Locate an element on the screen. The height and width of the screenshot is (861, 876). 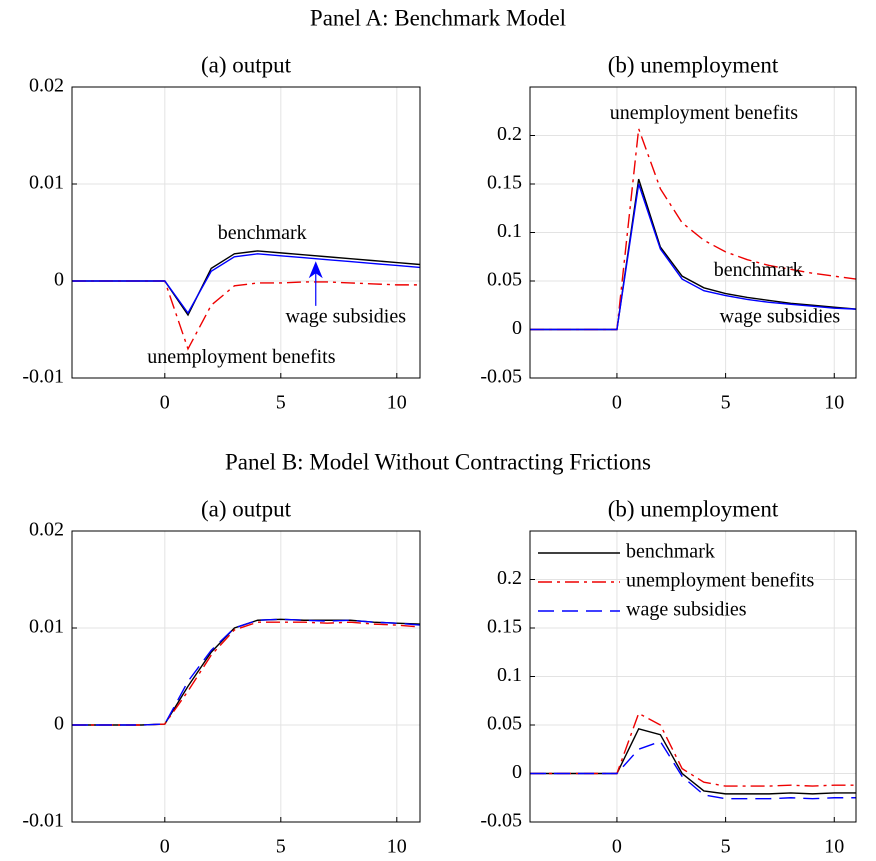
legend-label: wage subsidies is located at coordinates (686, 610).